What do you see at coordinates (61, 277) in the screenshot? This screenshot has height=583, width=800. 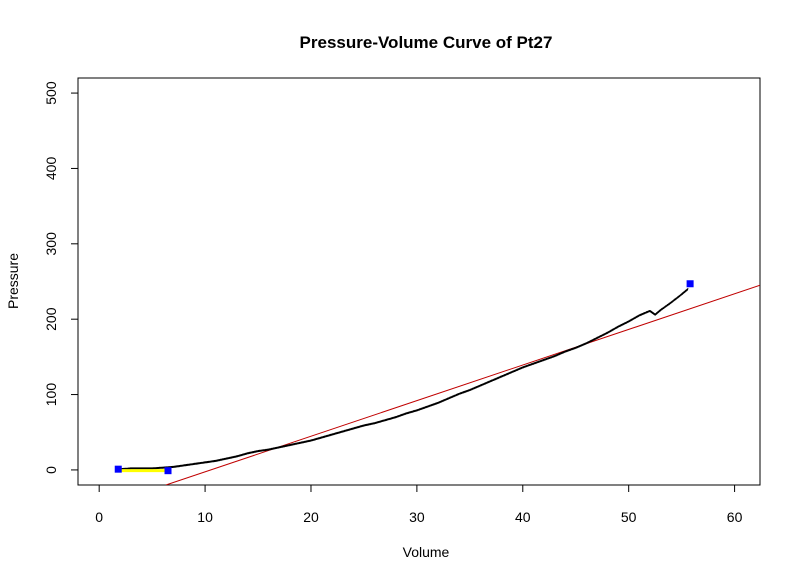 I see `y-axis: 0 100 200 300 400 500` at bounding box center [61, 277].